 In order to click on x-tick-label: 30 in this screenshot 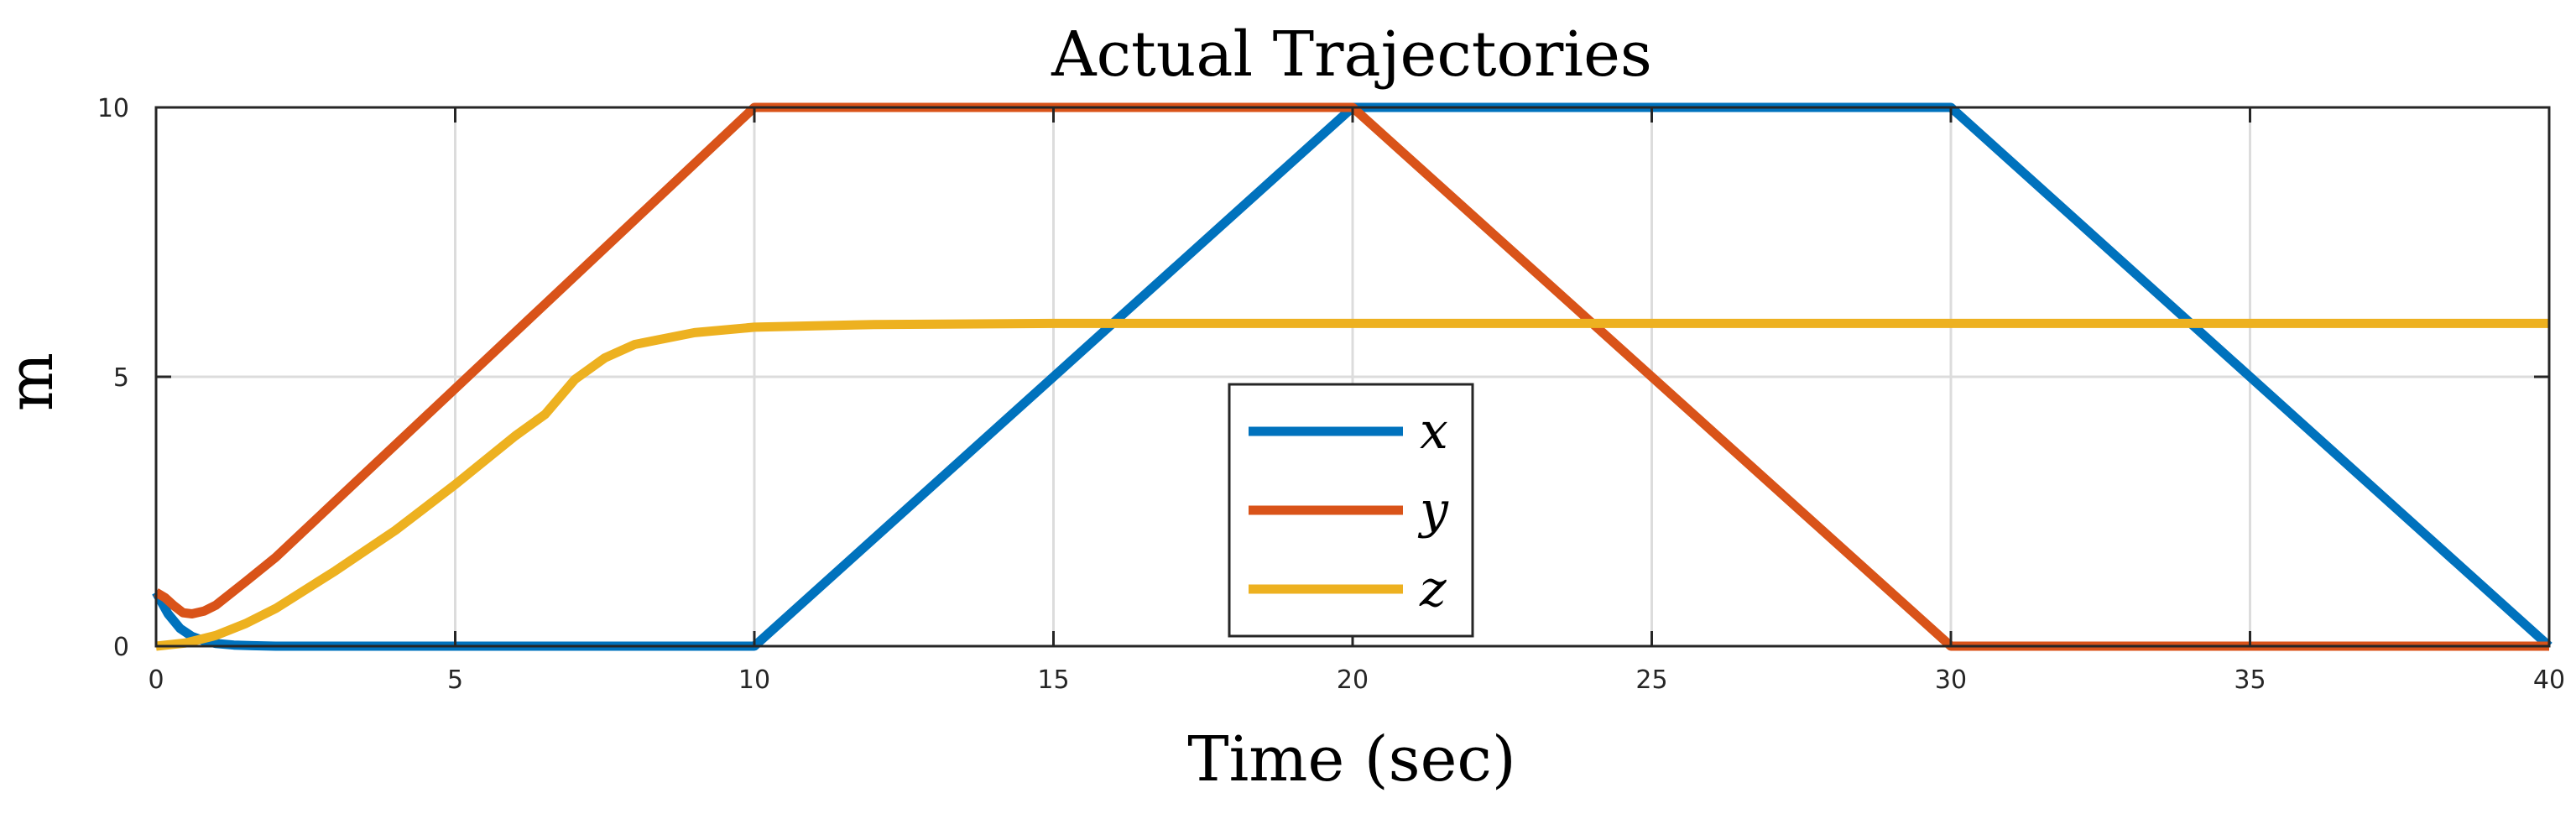, I will do `click(1951, 680)`.